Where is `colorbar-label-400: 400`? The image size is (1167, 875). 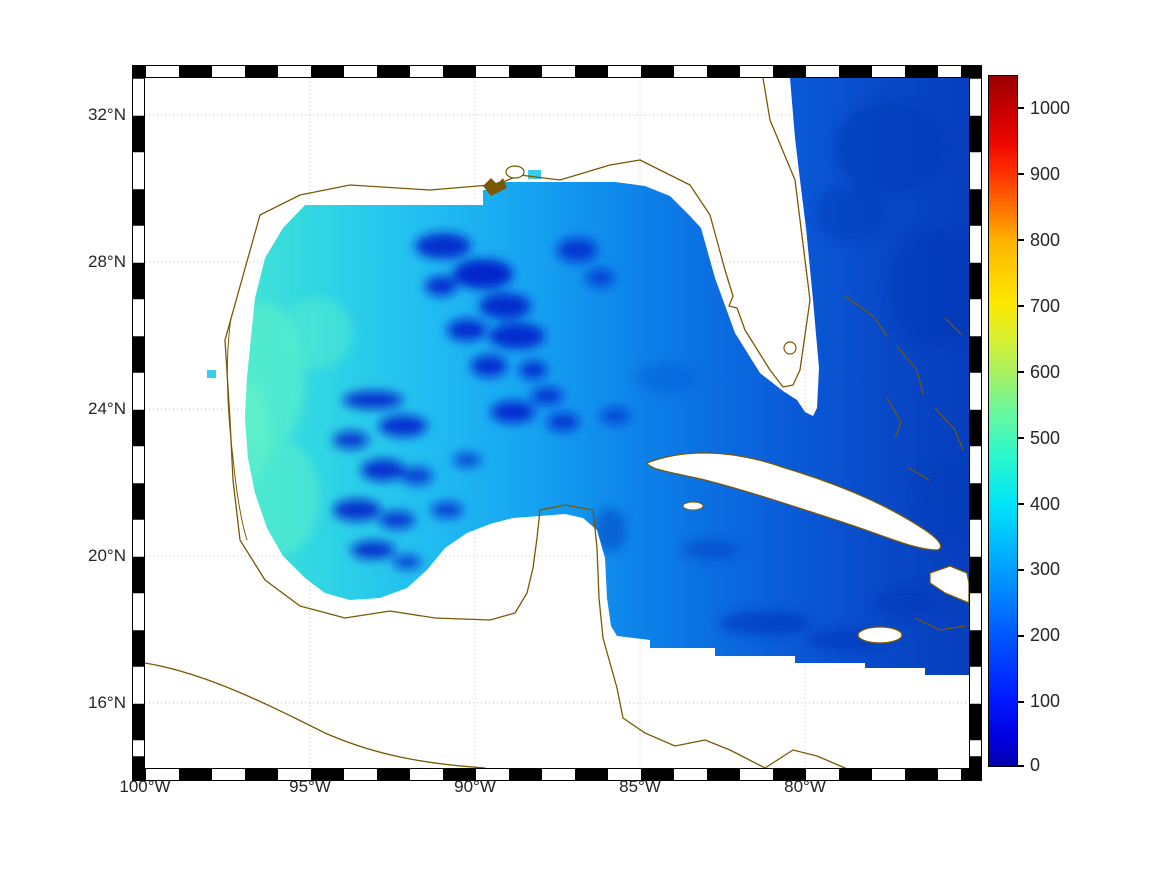 colorbar-label-400: 400 is located at coordinates (1045, 504).